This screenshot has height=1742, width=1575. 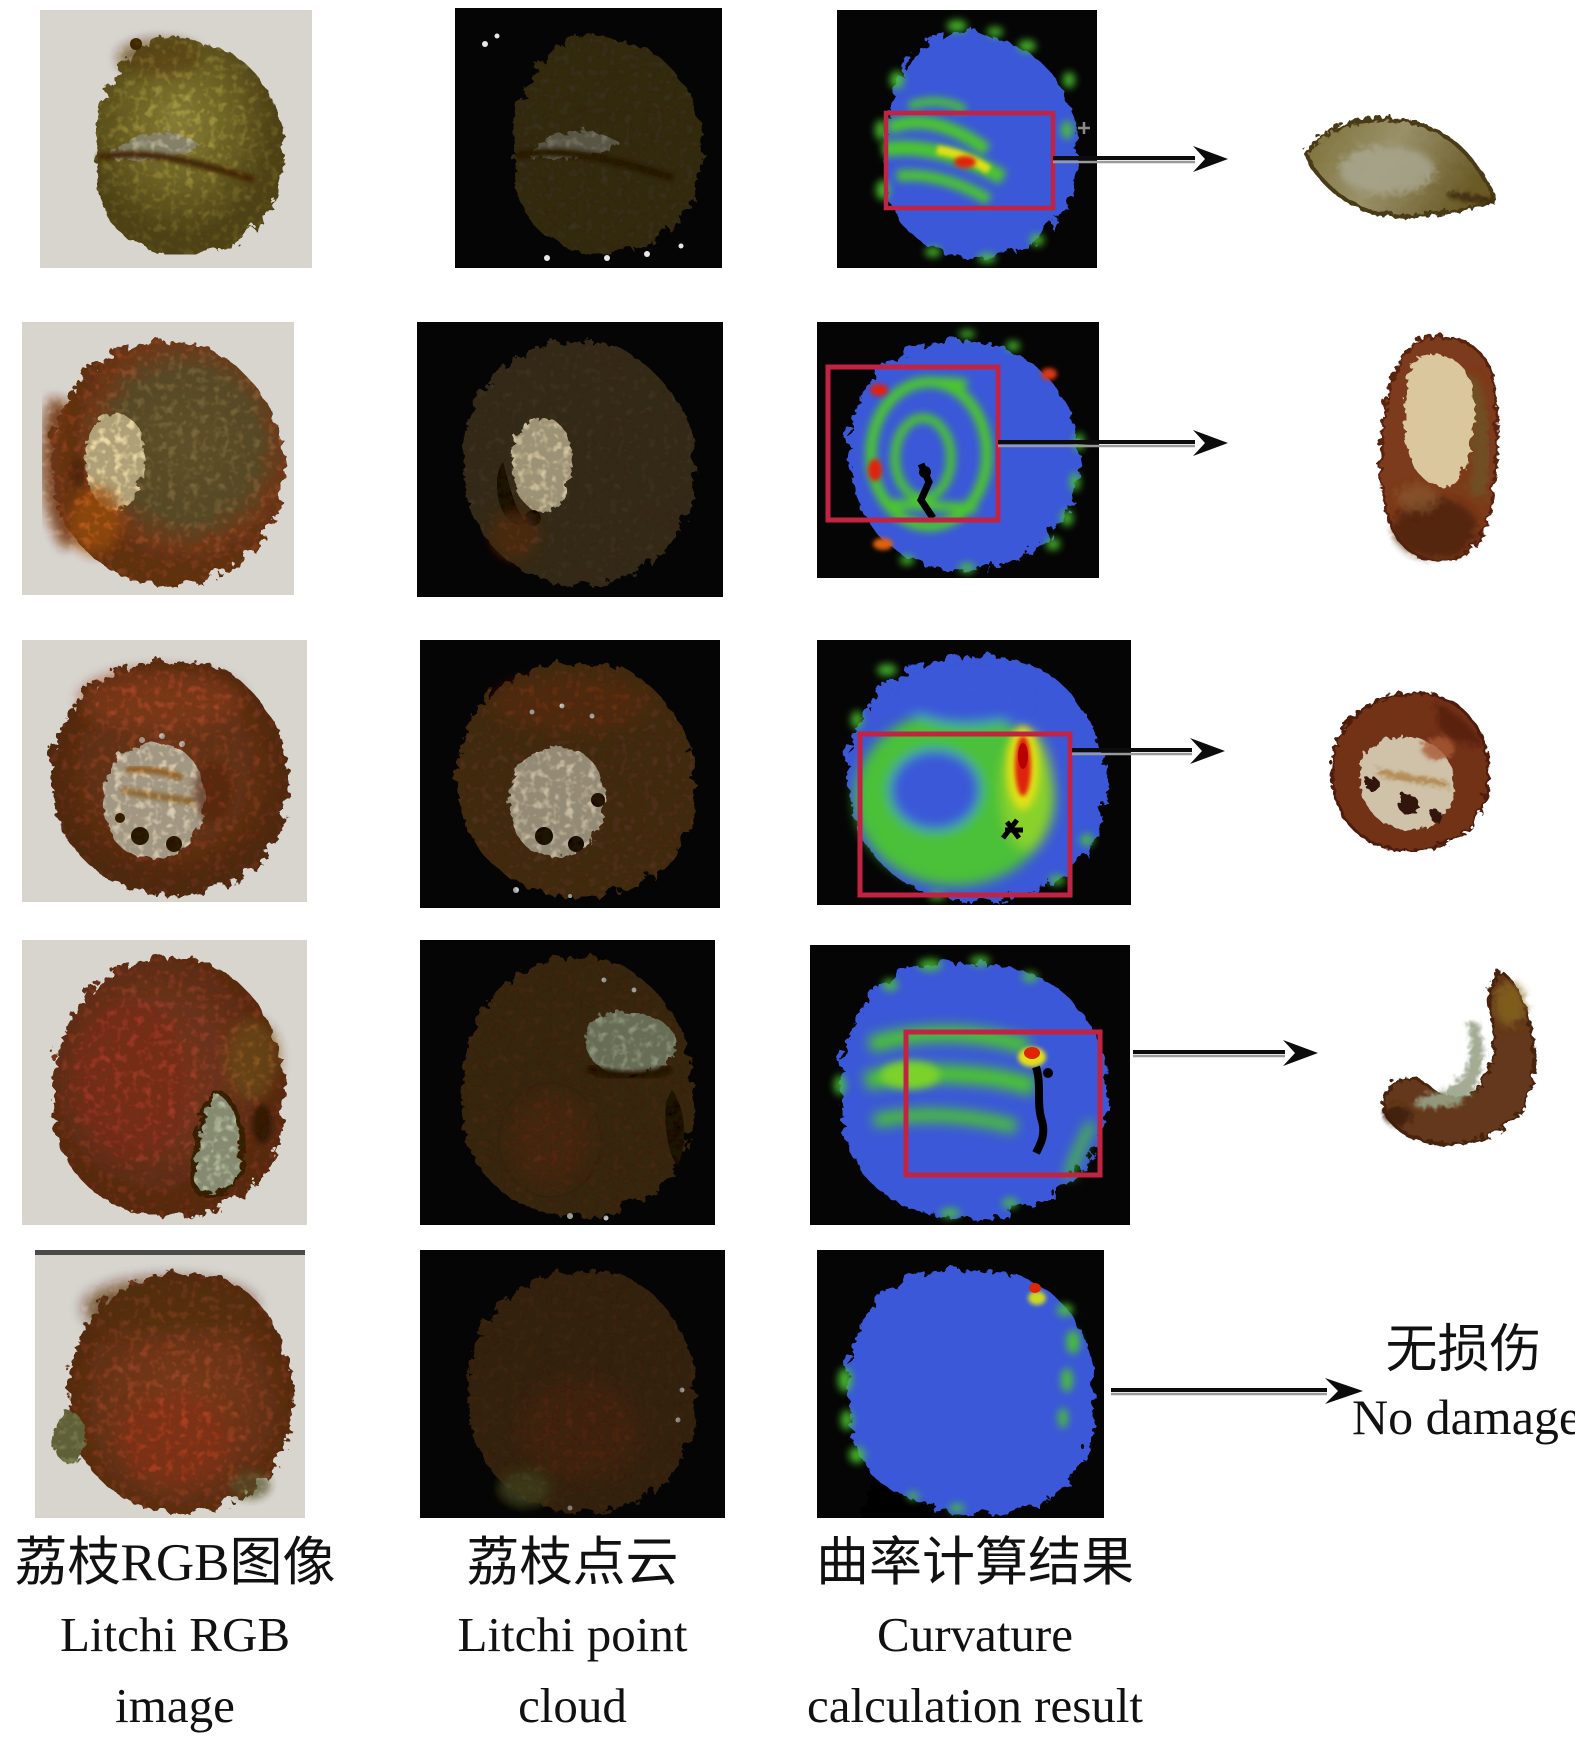 I want to click on caption-pointcloud-column: 荔枝点云 Litchi point cloud, so click(x=572, y=1634).